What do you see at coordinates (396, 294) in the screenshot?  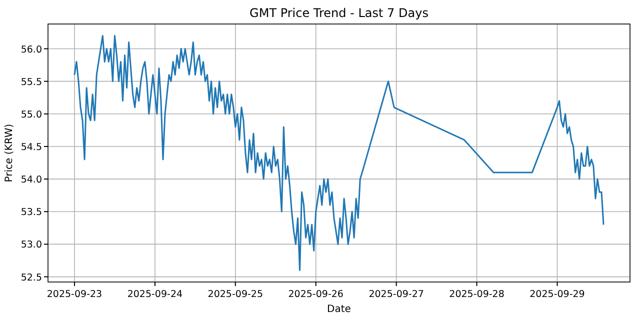 I see `x-tick-label: 2025-09-27` at bounding box center [396, 294].